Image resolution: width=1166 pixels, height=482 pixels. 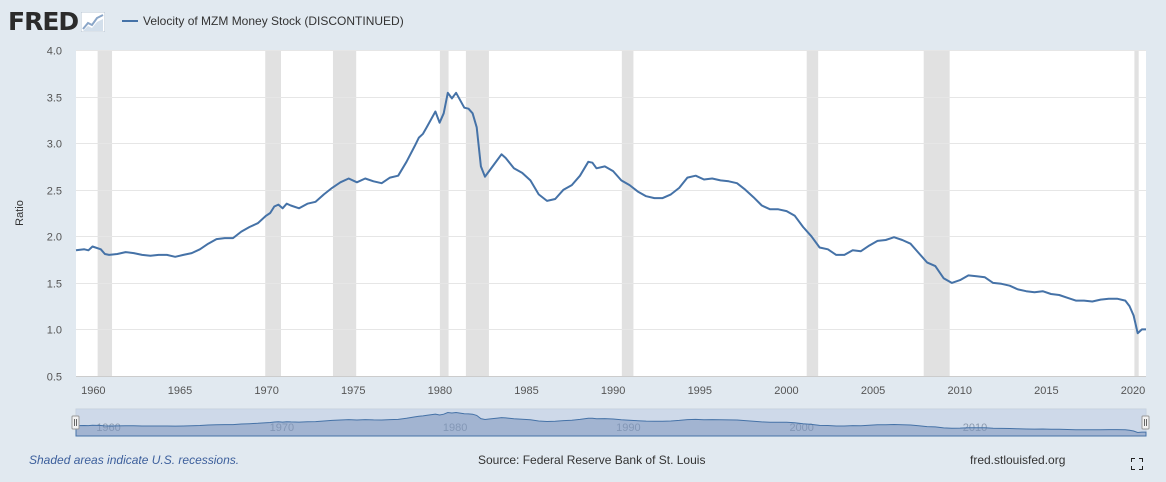 I want to click on x-tick-label: 1960, so click(x=93, y=391).